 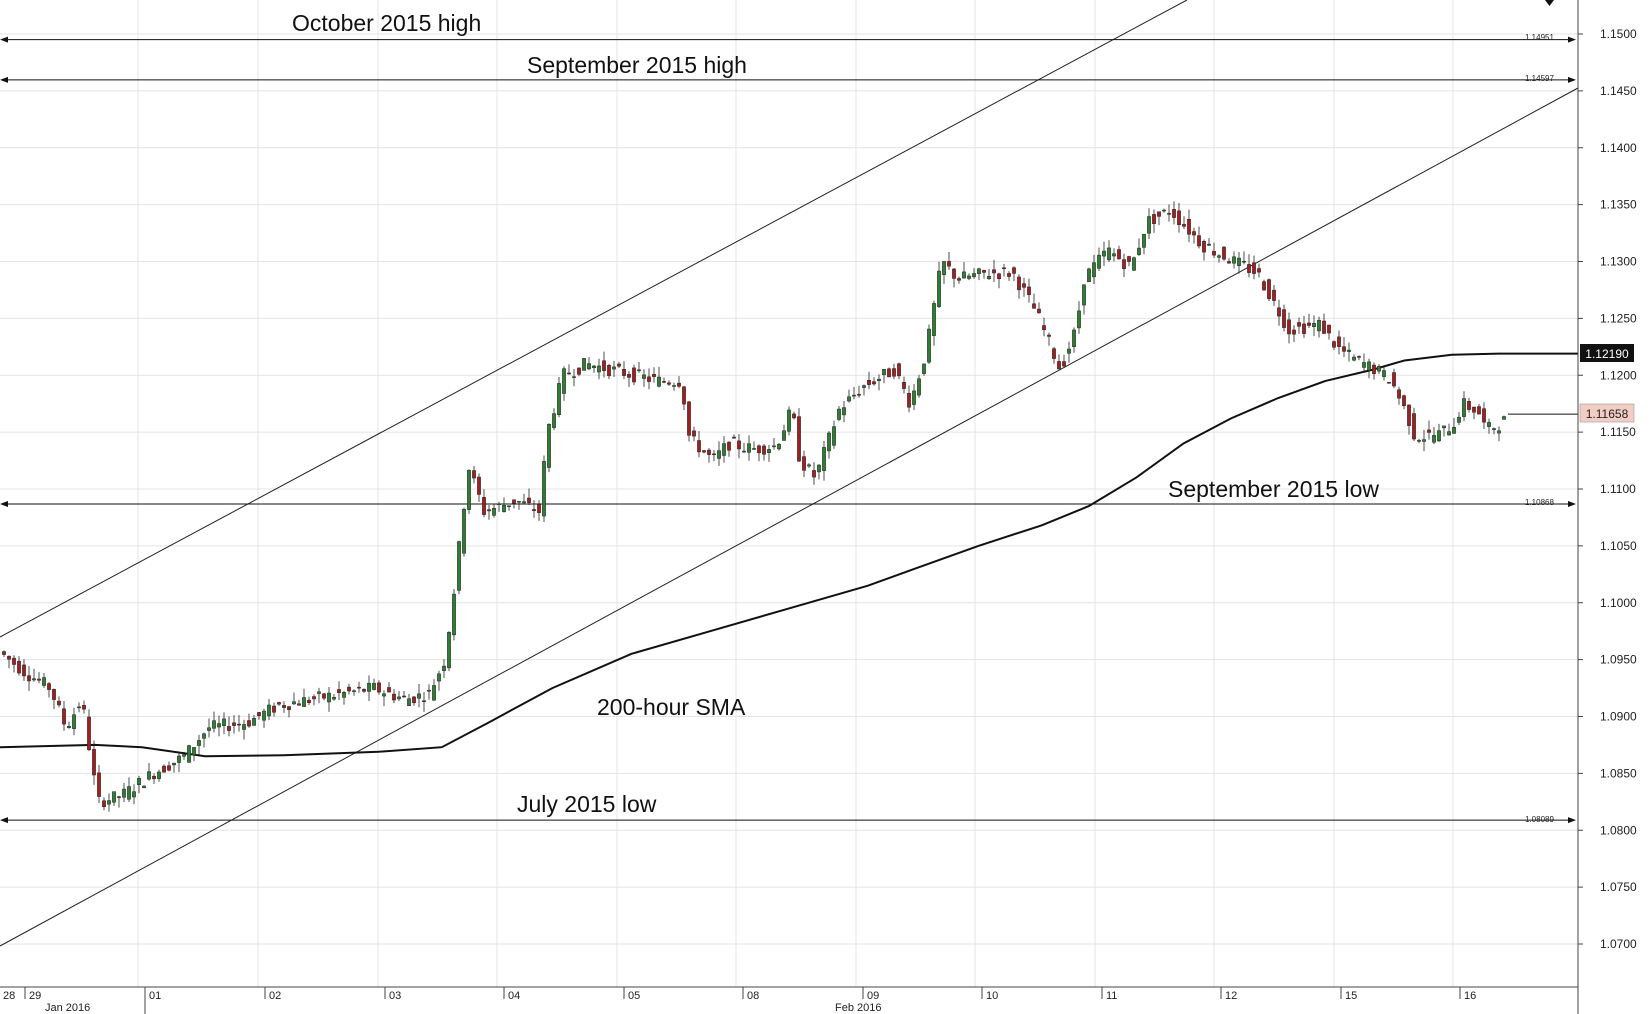 What do you see at coordinates (1618, 660) in the screenshot?
I see `y-tick-label: 1.0950` at bounding box center [1618, 660].